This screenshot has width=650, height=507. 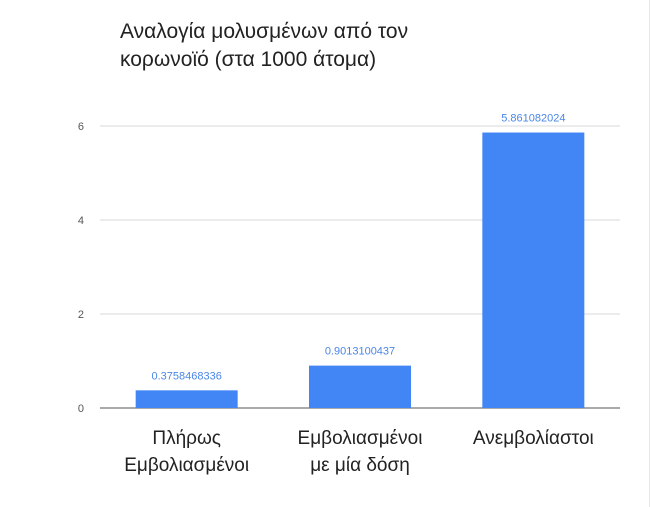 What do you see at coordinates (186, 438) in the screenshot?
I see `x-category-label: Πλήρως` at bounding box center [186, 438].